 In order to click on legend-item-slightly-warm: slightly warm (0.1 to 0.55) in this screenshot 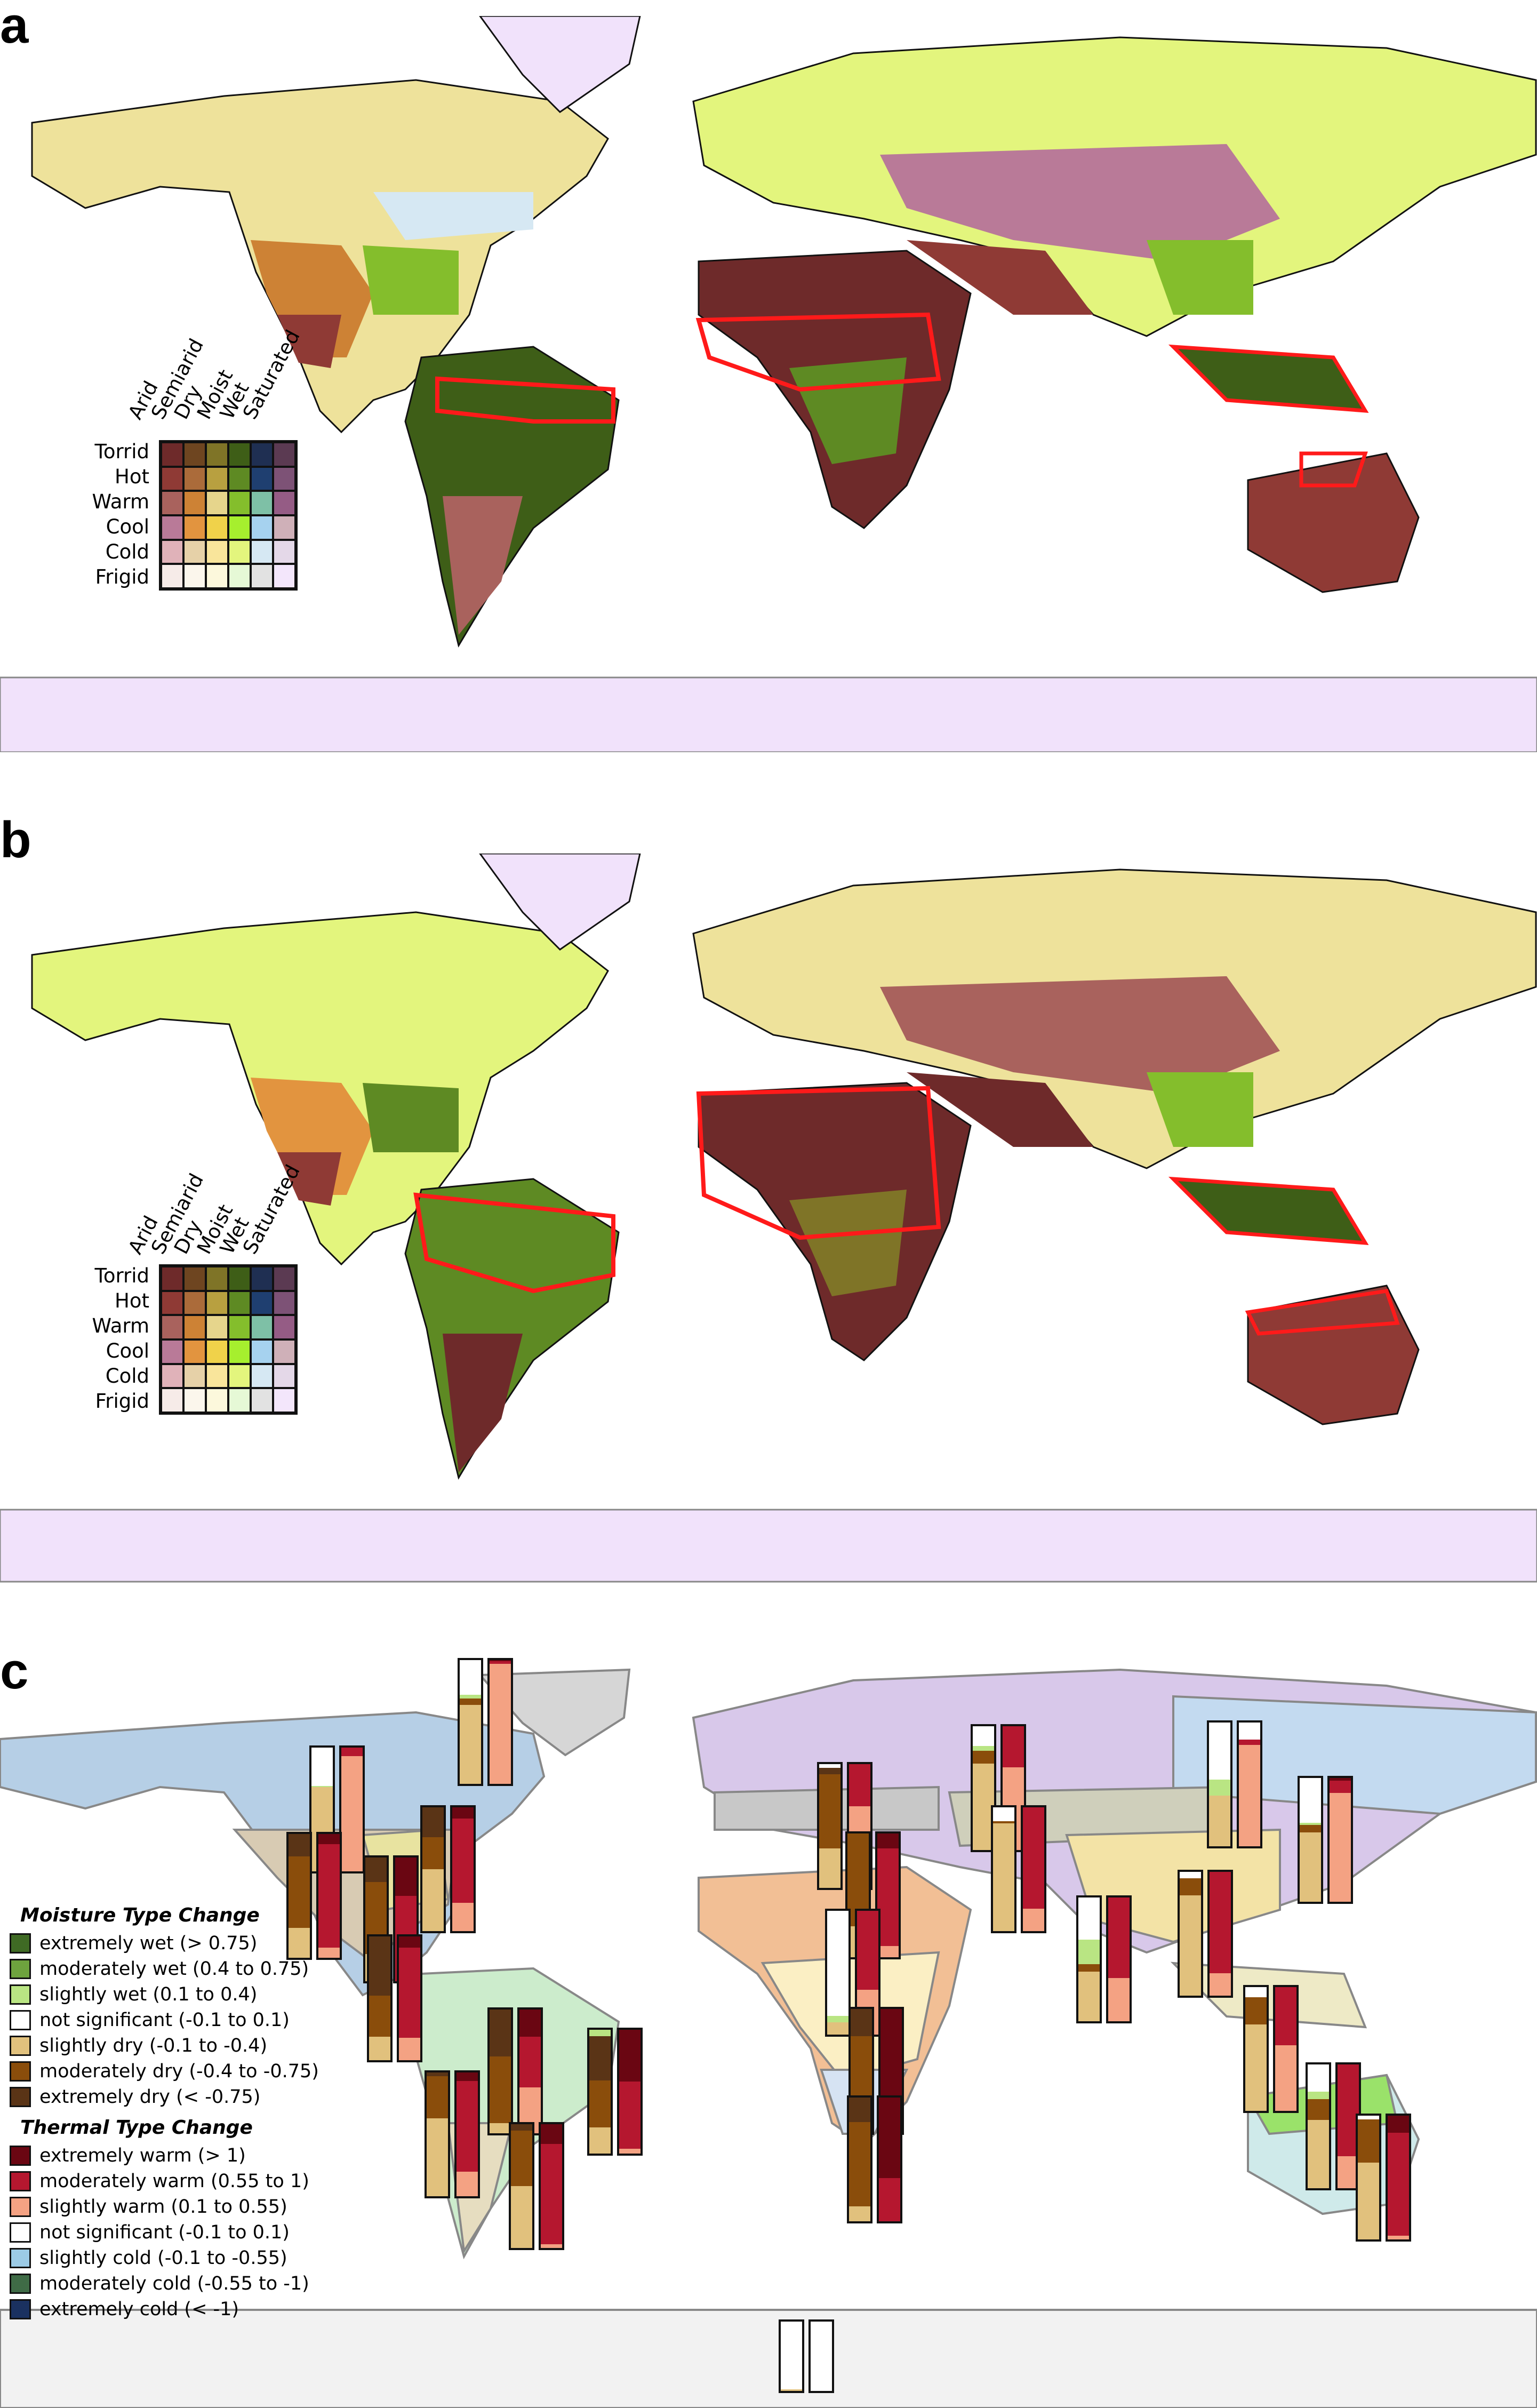, I will do `click(159, 2207)`.